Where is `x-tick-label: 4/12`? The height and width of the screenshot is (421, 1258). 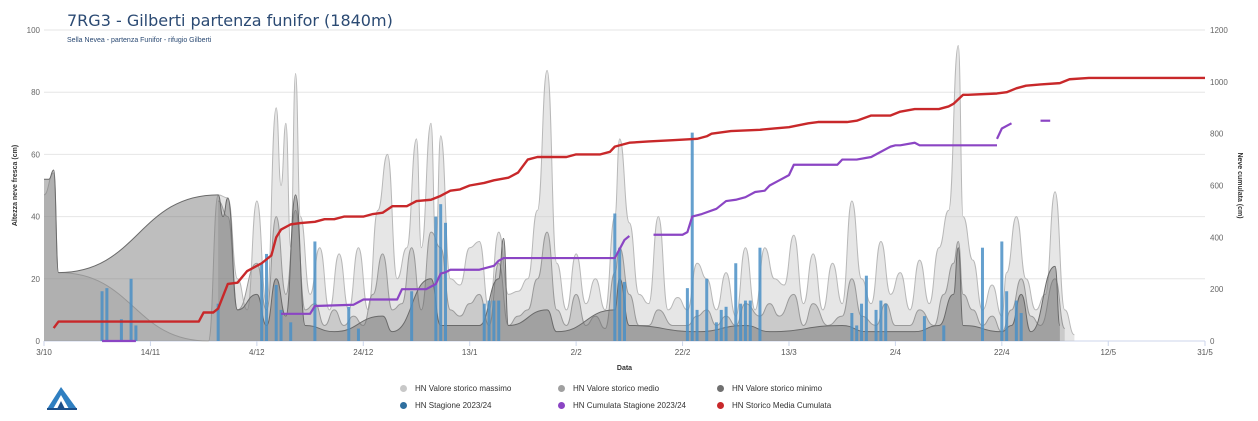 x-tick-label: 4/12 is located at coordinates (257, 352).